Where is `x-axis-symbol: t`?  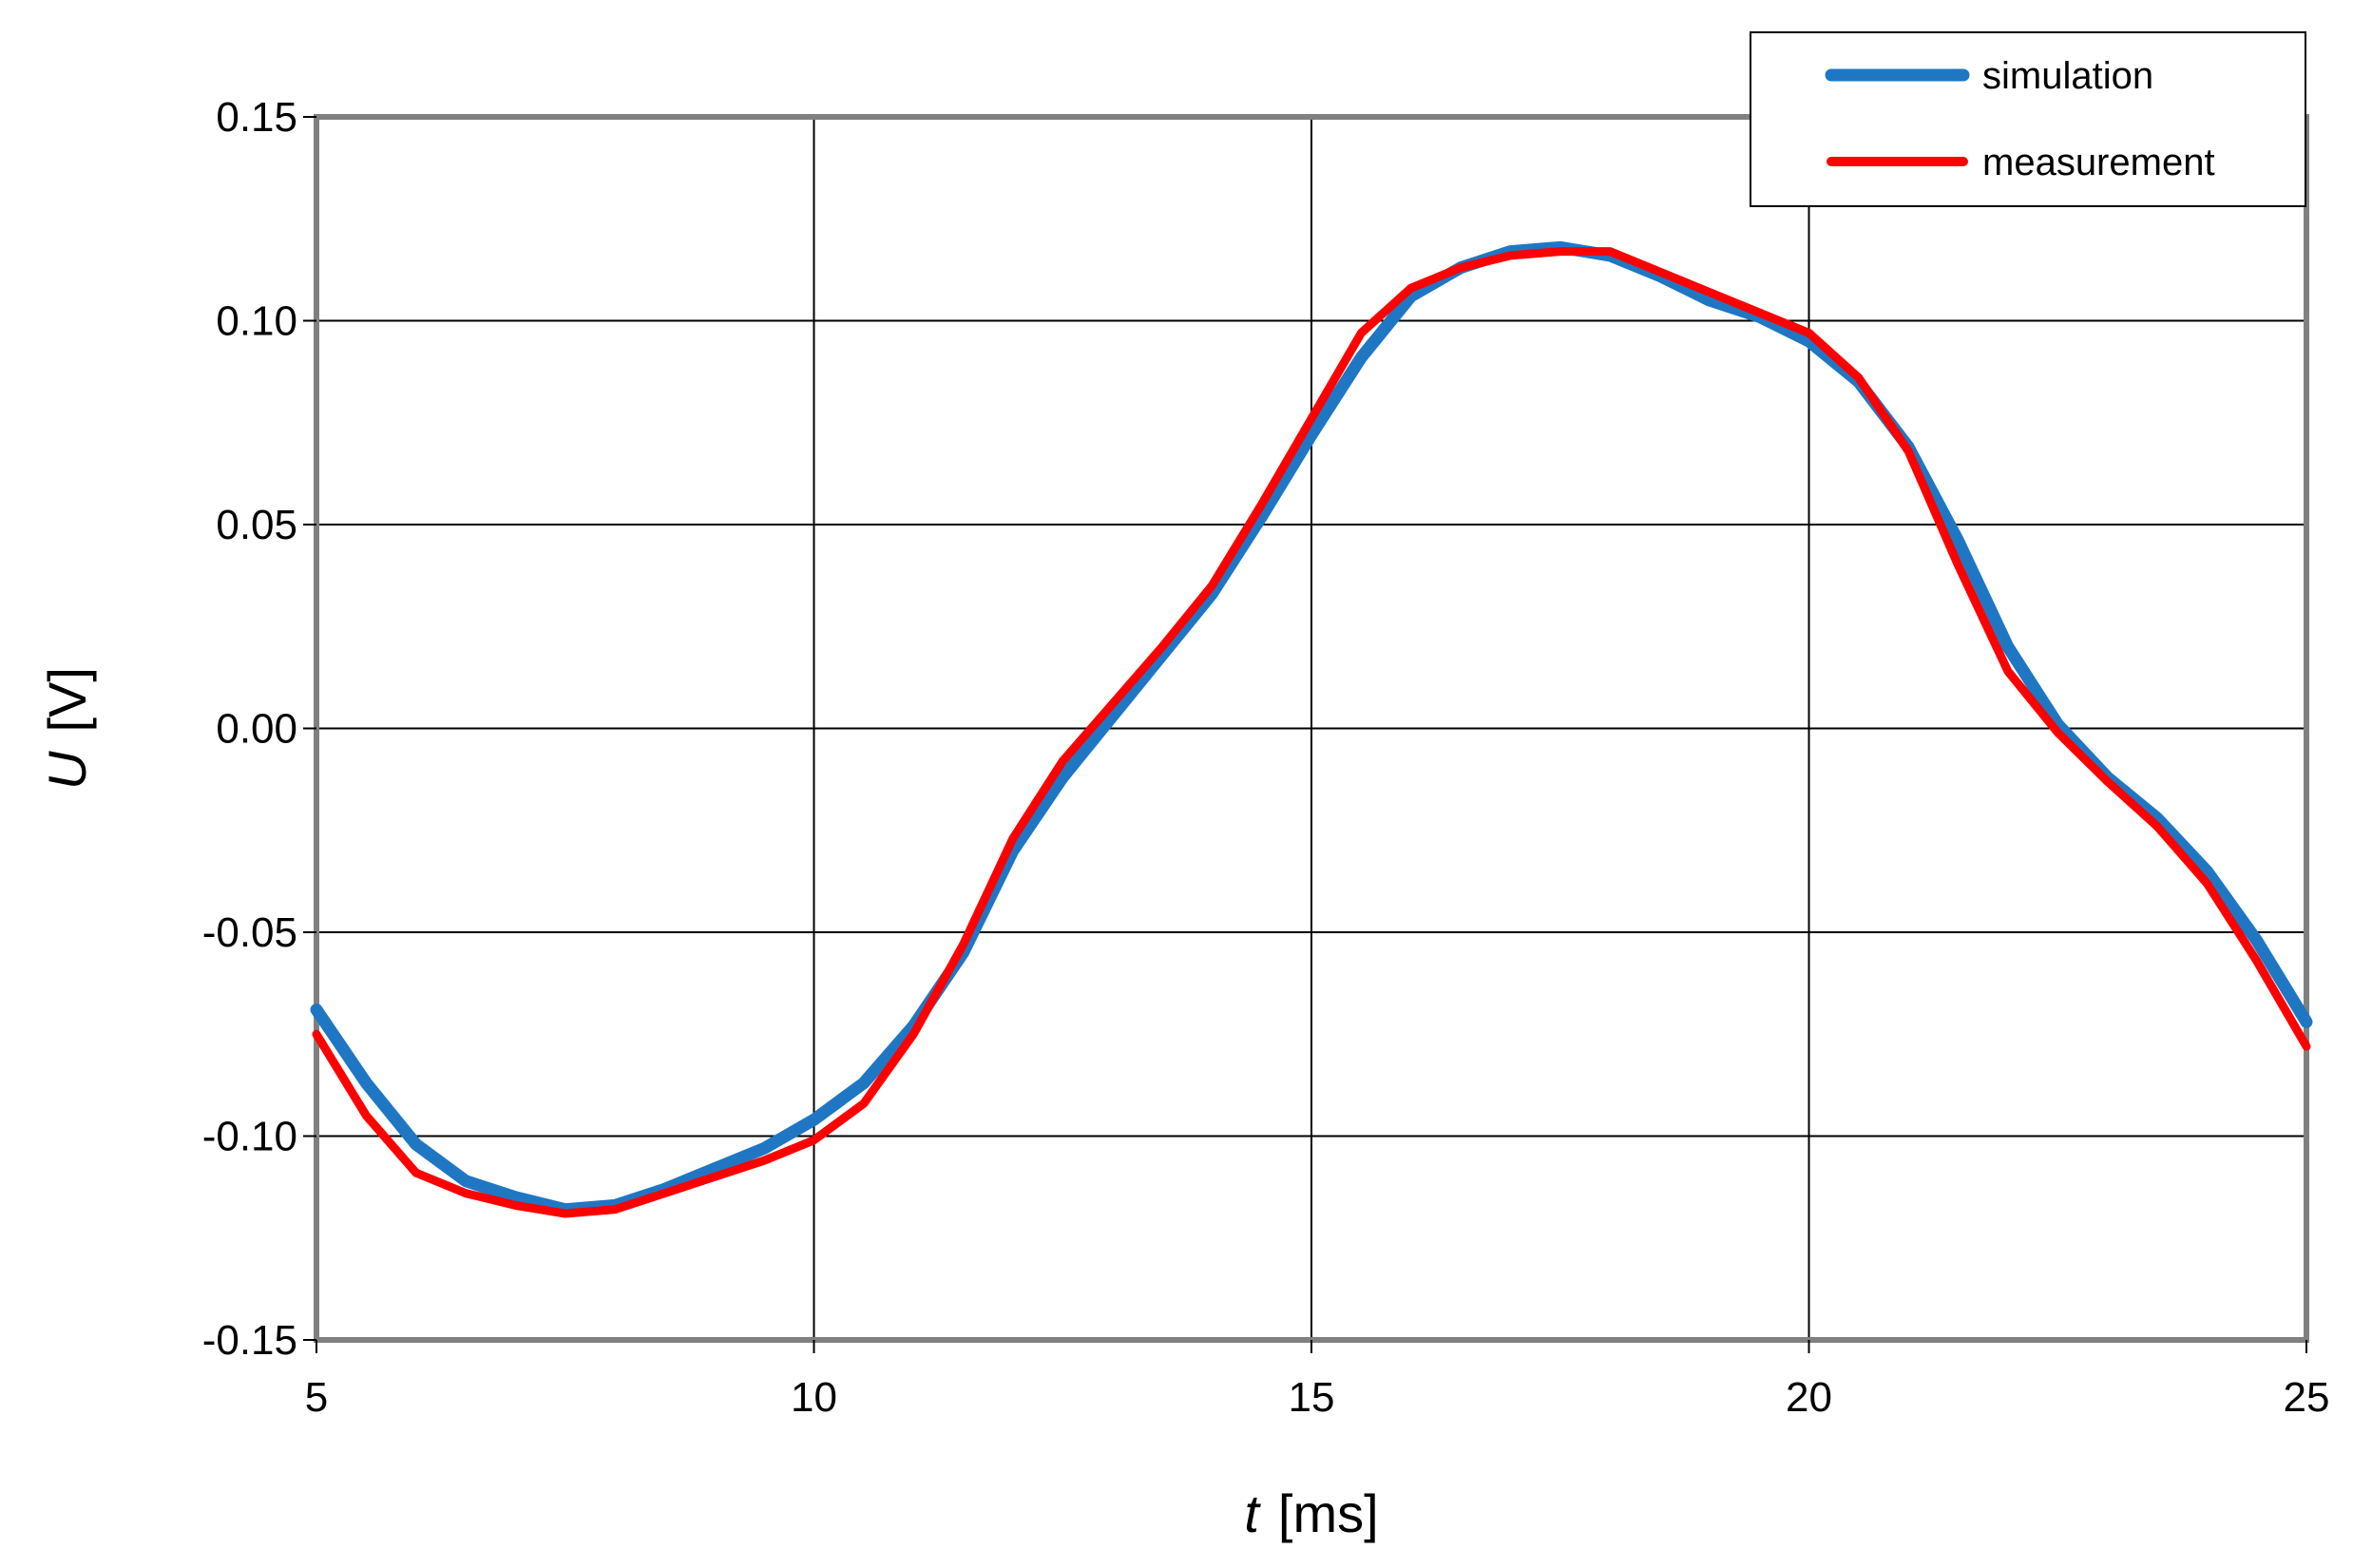 x-axis-symbol: t is located at coordinates (1252, 1513).